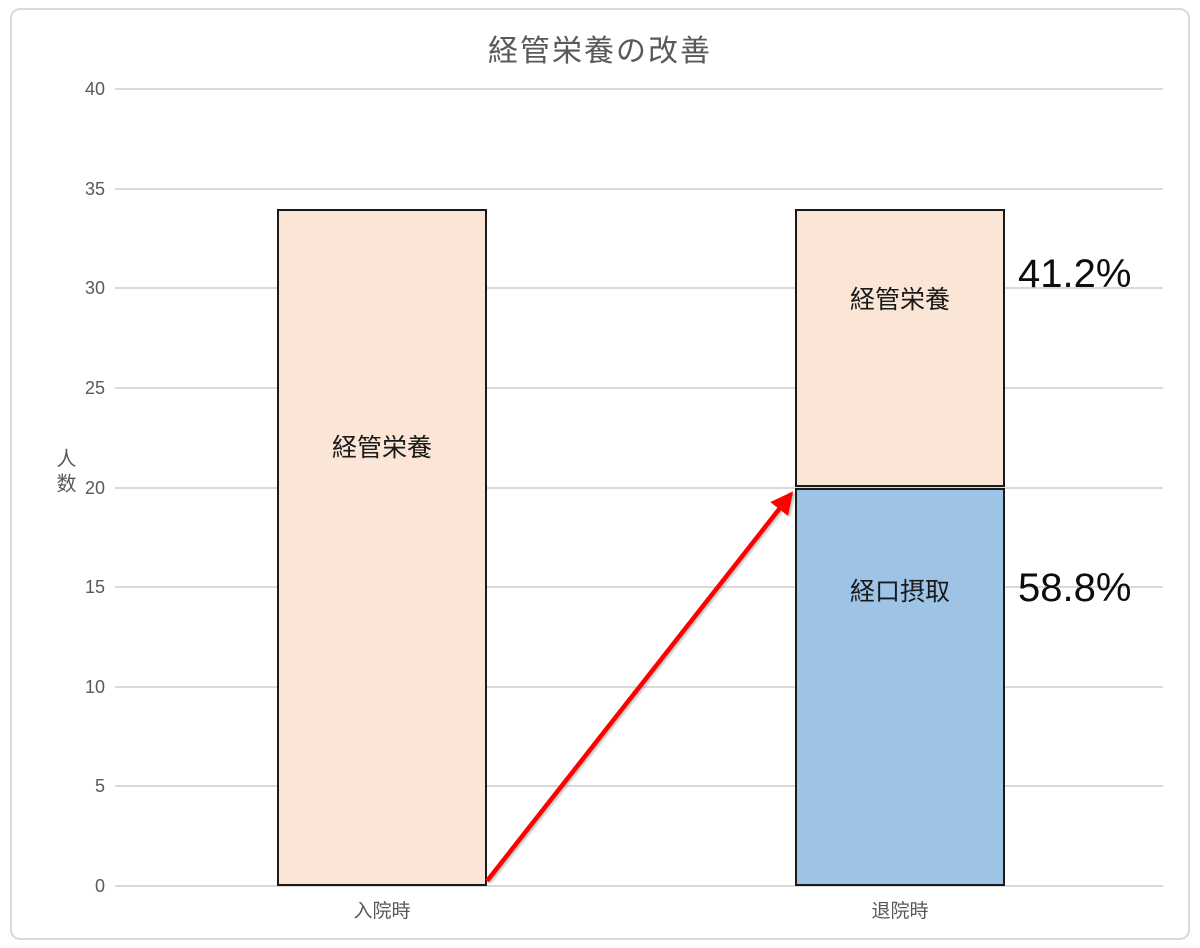 The height and width of the screenshot is (948, 1200). What do you see at coordinates (94, 188) in the screenshot?
I see `y-axis-tick-label: 35` at bounding box center [94, 188].